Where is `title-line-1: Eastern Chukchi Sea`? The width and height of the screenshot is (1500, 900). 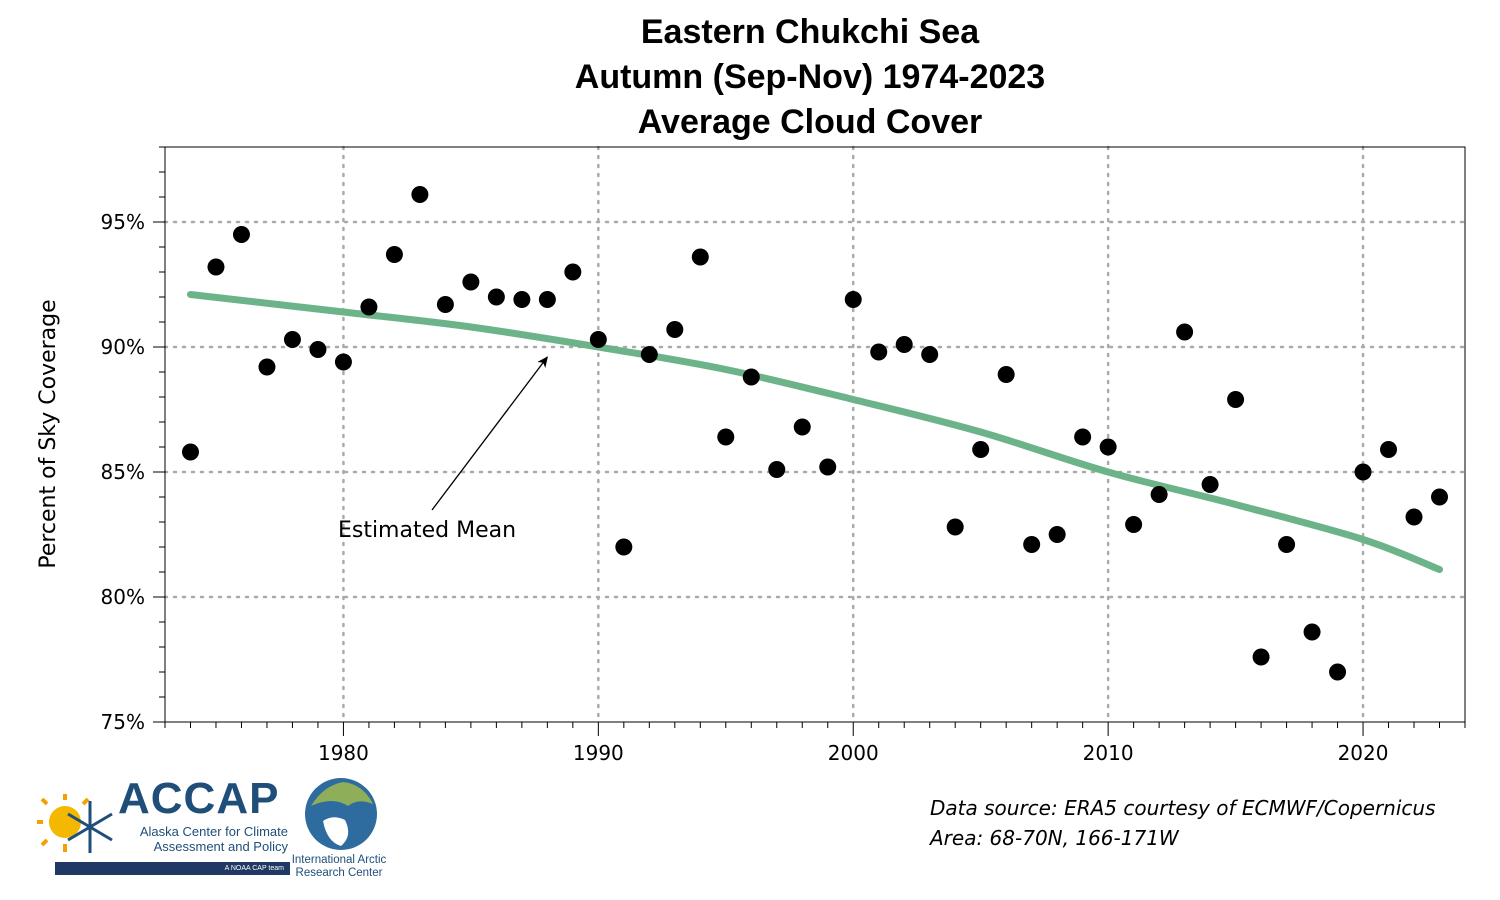 title-line-1: Eastern Chukchi Sea is located at coordinates (810, 32).